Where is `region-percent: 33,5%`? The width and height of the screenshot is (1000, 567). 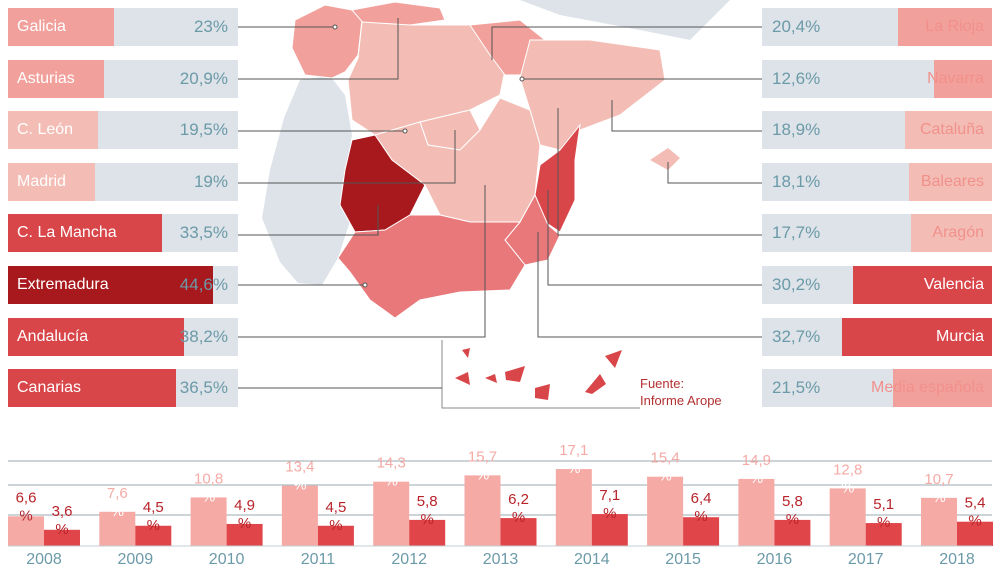
region-percent: 33,5% is located at coordinates (203, 233).